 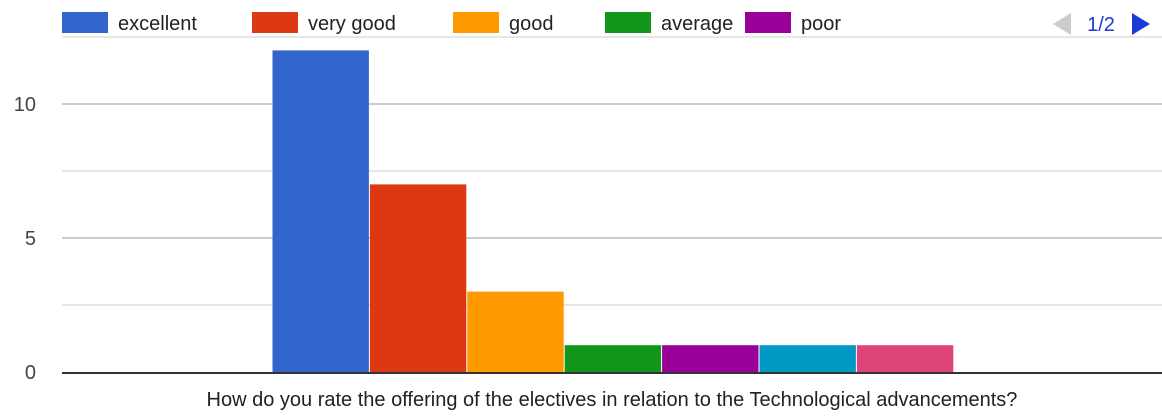 I want to click on bar-excellent, so click(x=320, y=211).